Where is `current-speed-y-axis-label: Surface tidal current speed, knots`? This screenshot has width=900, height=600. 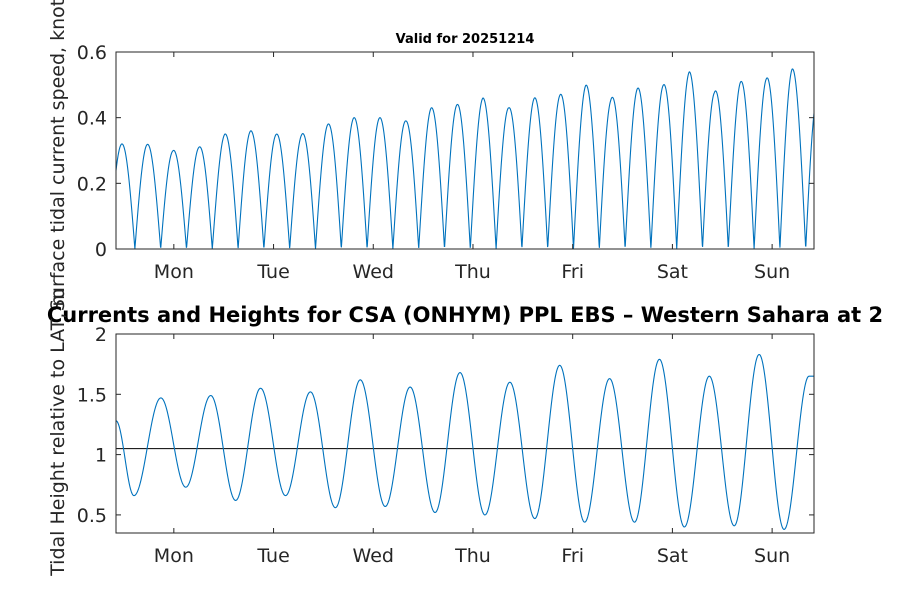
current-speed-y-axis-label: Surface tidal current speed, knots is located at coordinates (58, 155).